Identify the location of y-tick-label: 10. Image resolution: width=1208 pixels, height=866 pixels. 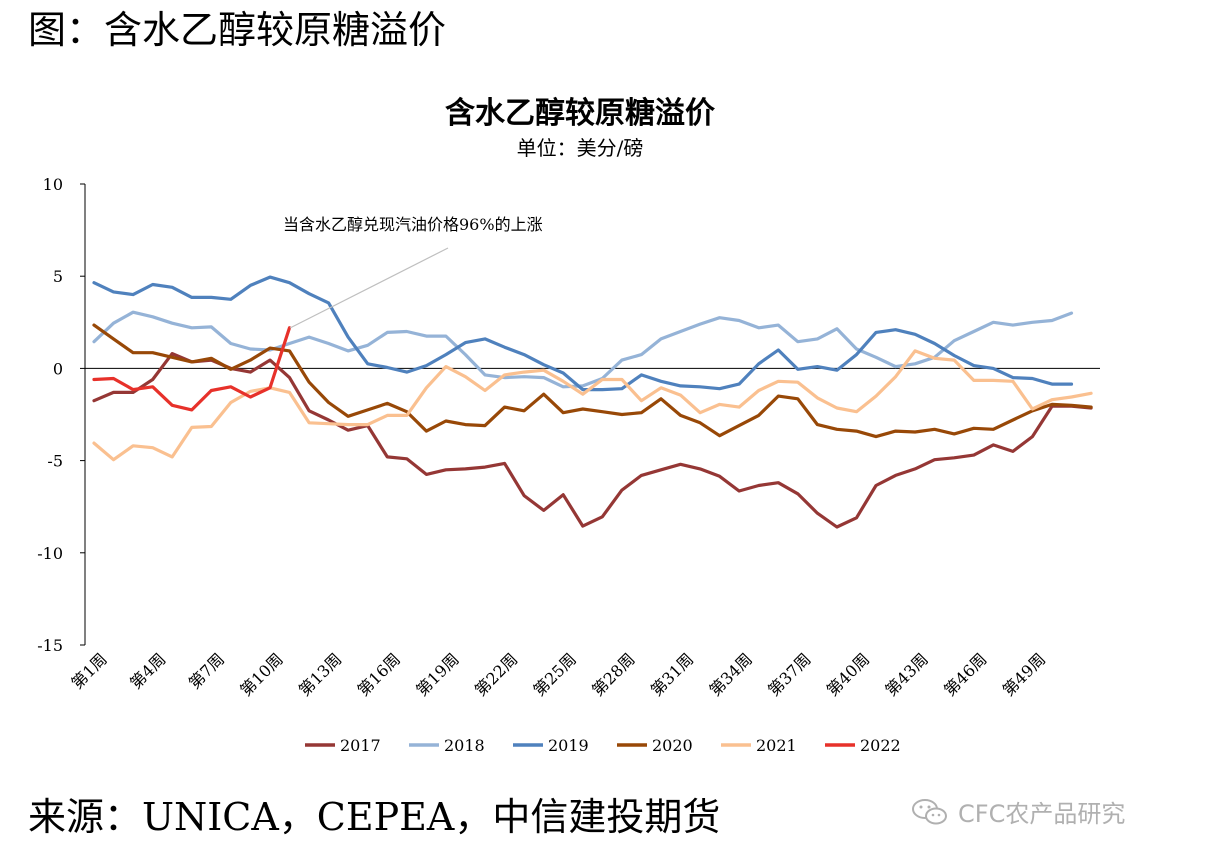
(53, 184).